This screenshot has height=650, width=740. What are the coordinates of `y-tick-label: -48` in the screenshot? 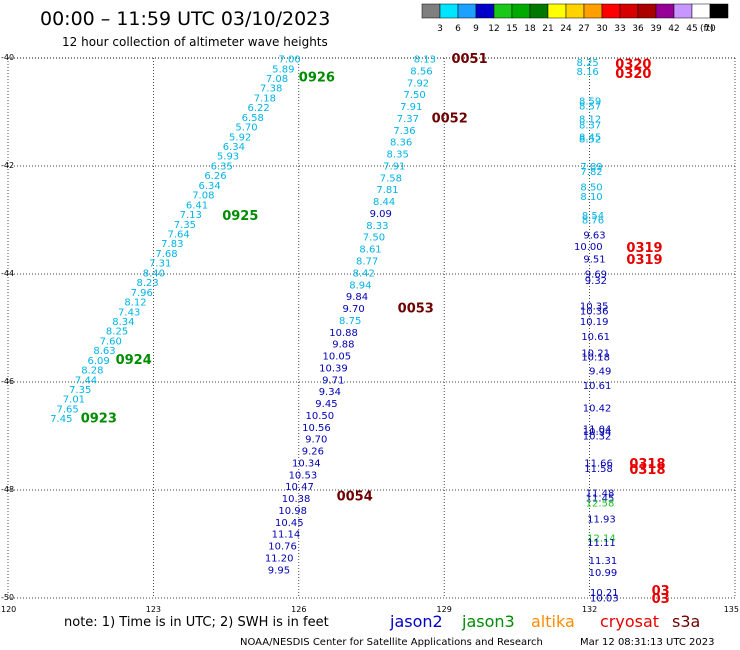 It's located at (7, 489).